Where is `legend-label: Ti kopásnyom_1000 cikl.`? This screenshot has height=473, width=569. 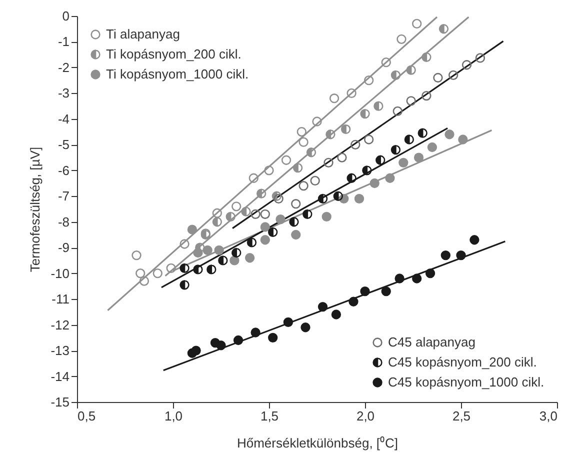
legend-label: Ti kopásnyom_1000 cikl. is located at coordinates (177, 74).